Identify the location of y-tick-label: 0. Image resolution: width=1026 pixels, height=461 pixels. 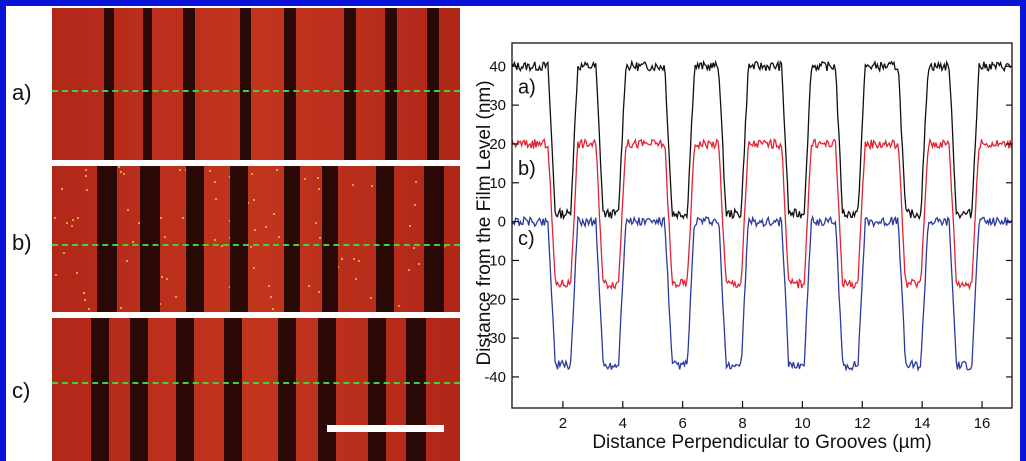
(502, 222).